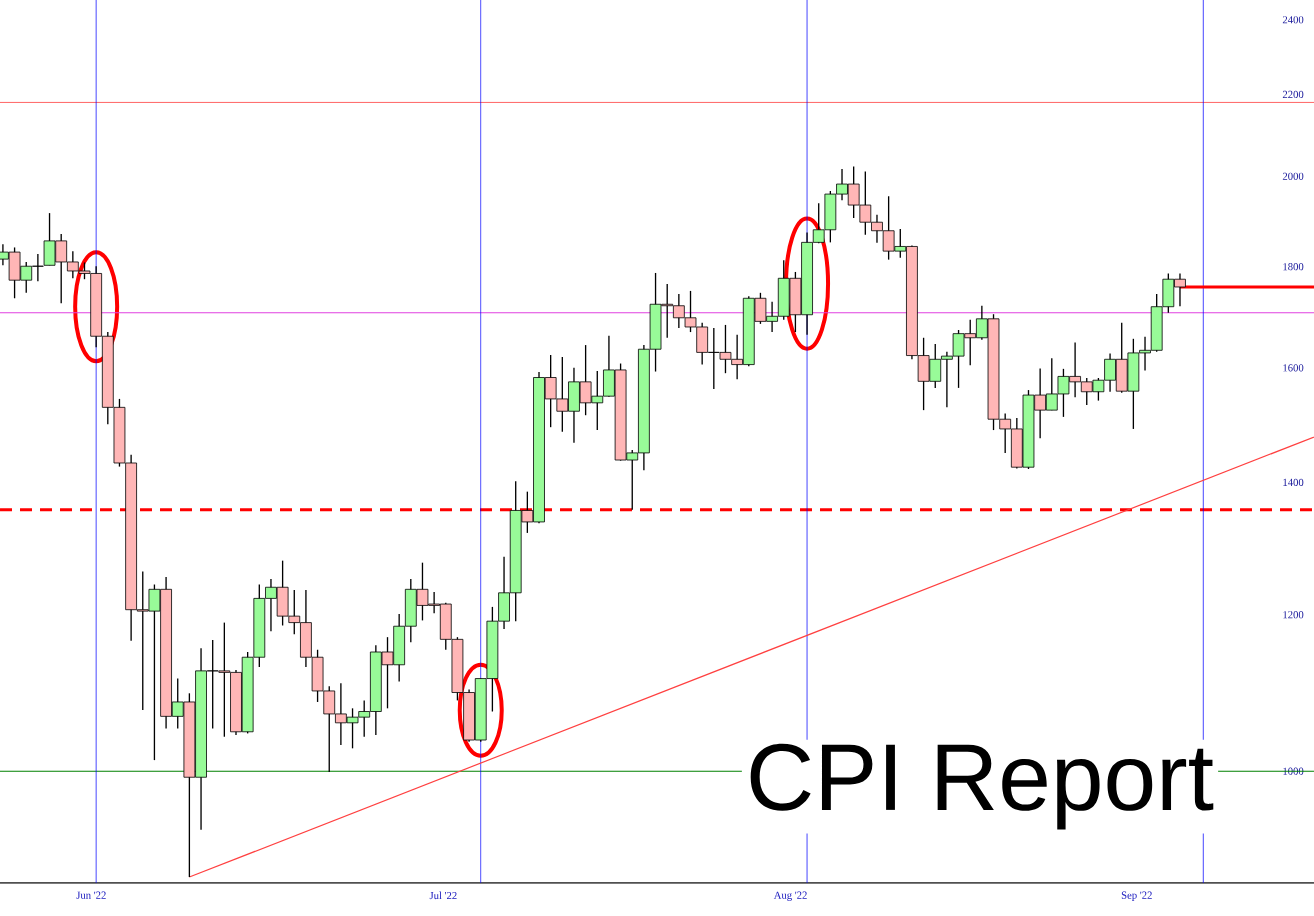 This screenshot has width=1314, height=916. What do you see at coordinates (1136, 896) in the screenshot?
I see `x-tick-label: Sep '22` at bounding box center [1136, 896].